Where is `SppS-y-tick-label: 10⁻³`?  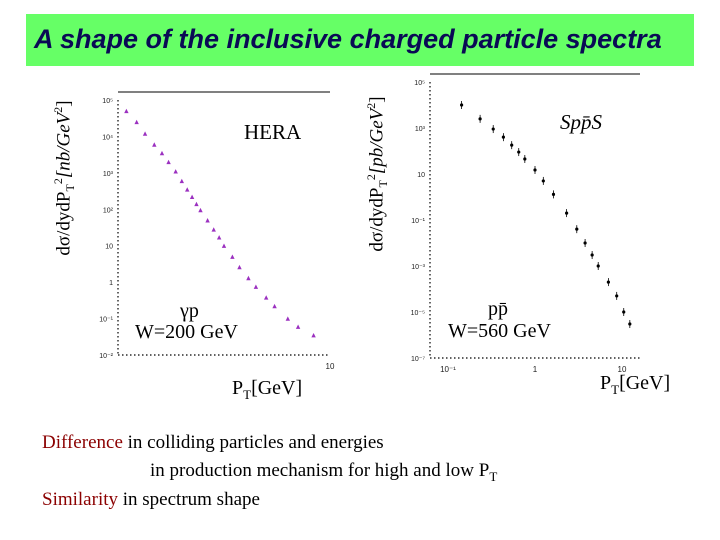
SppS-y-tick-label: 10⁻³ is located at coordinates (418, 267).